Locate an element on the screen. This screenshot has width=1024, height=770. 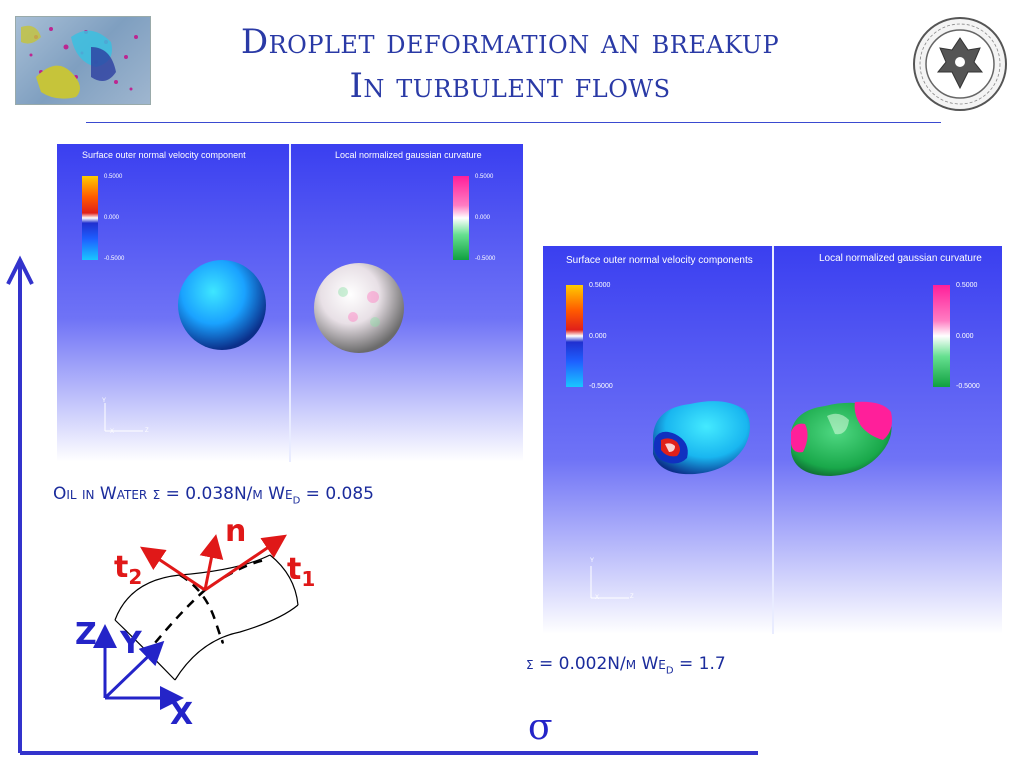
header-divider is located at coordinates (513, 122).